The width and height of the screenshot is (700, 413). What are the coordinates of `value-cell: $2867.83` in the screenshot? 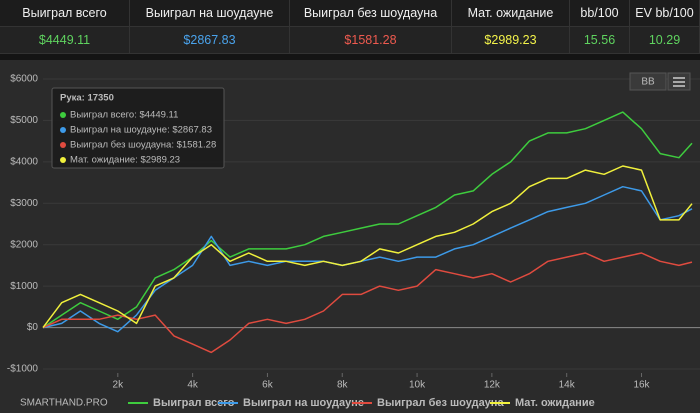 It's located at (210, 40).